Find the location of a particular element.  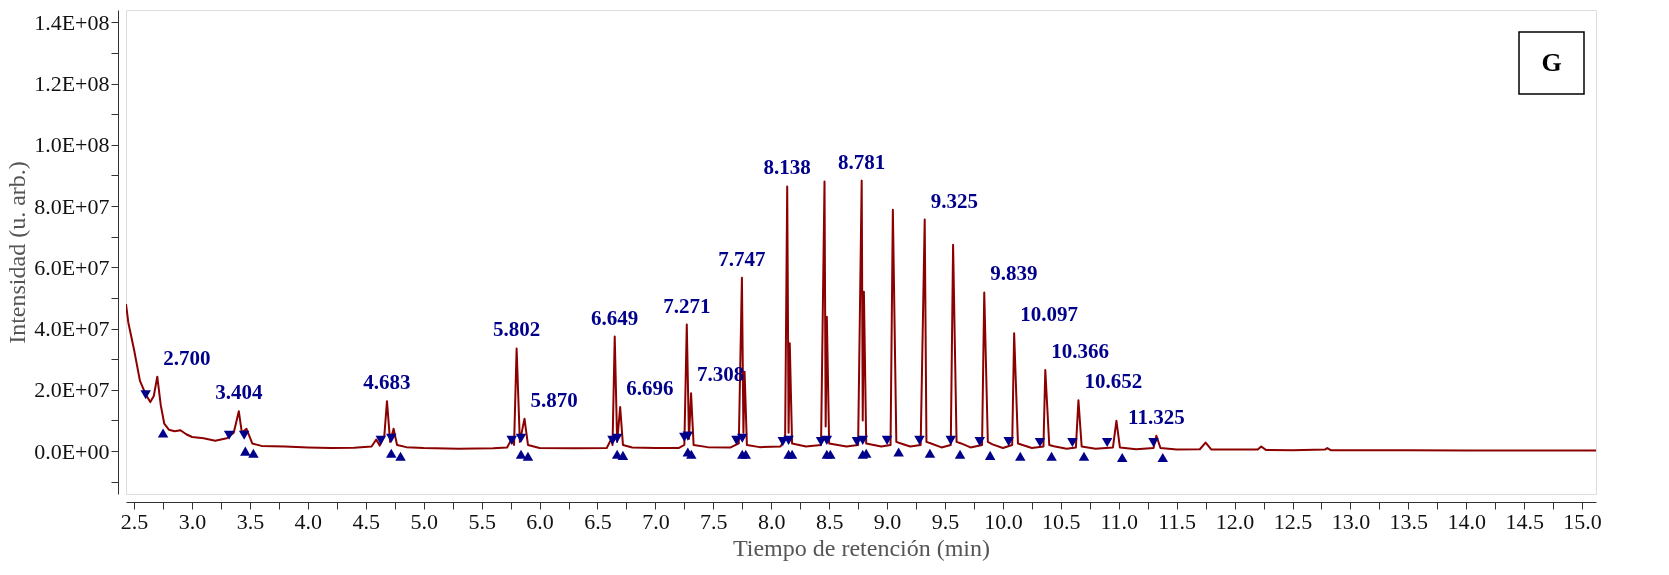

y-axis-title: Intensidad (u. arb.) is located at coordinates (17, 252).